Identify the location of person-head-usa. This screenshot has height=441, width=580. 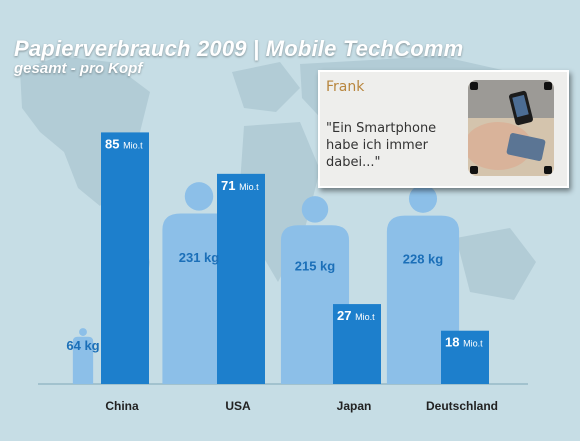
(199, 196).